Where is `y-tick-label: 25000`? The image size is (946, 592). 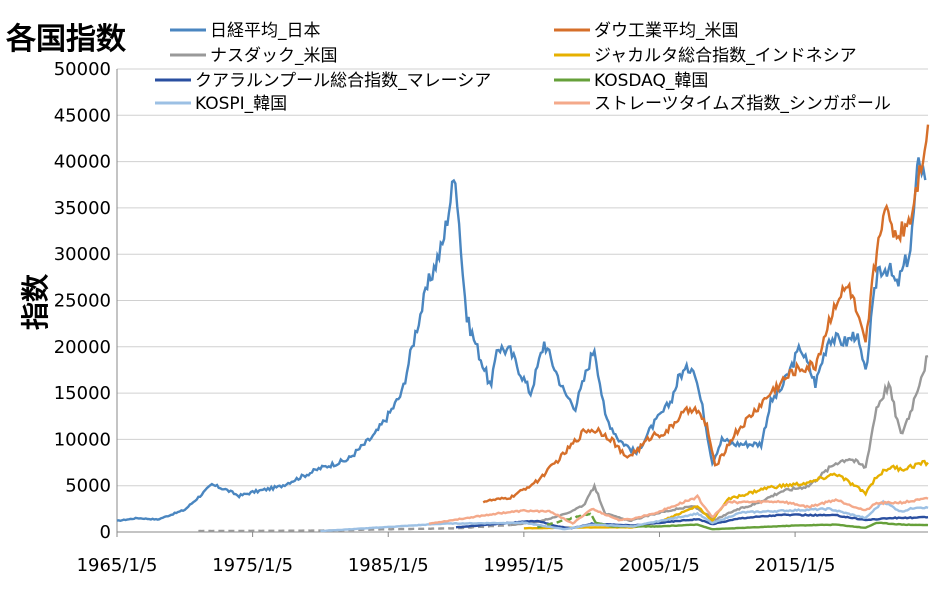 y-tick-label: 25000 is located at coordinates (82, 301).